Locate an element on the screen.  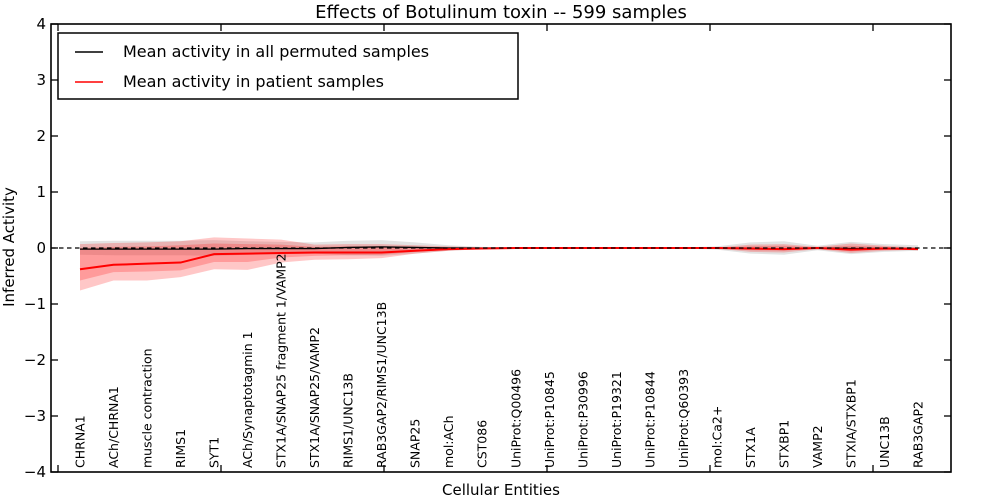
category-label: UniProt:Q00496 is located at coordinates (515, 418).